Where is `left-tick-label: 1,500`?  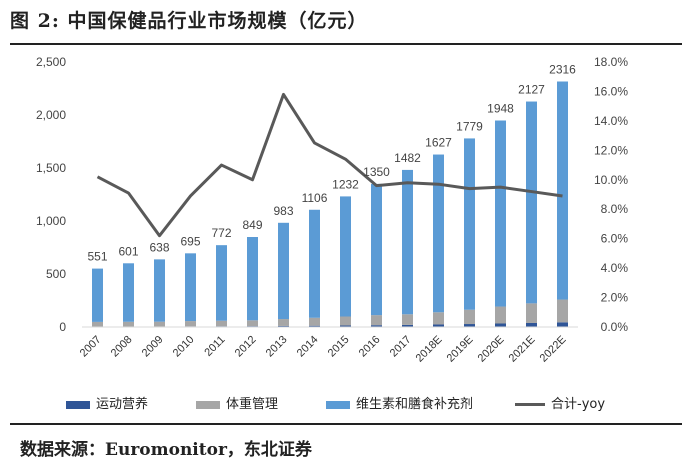 left-tick-label: 1,500 is located at coordinates (51, 168).